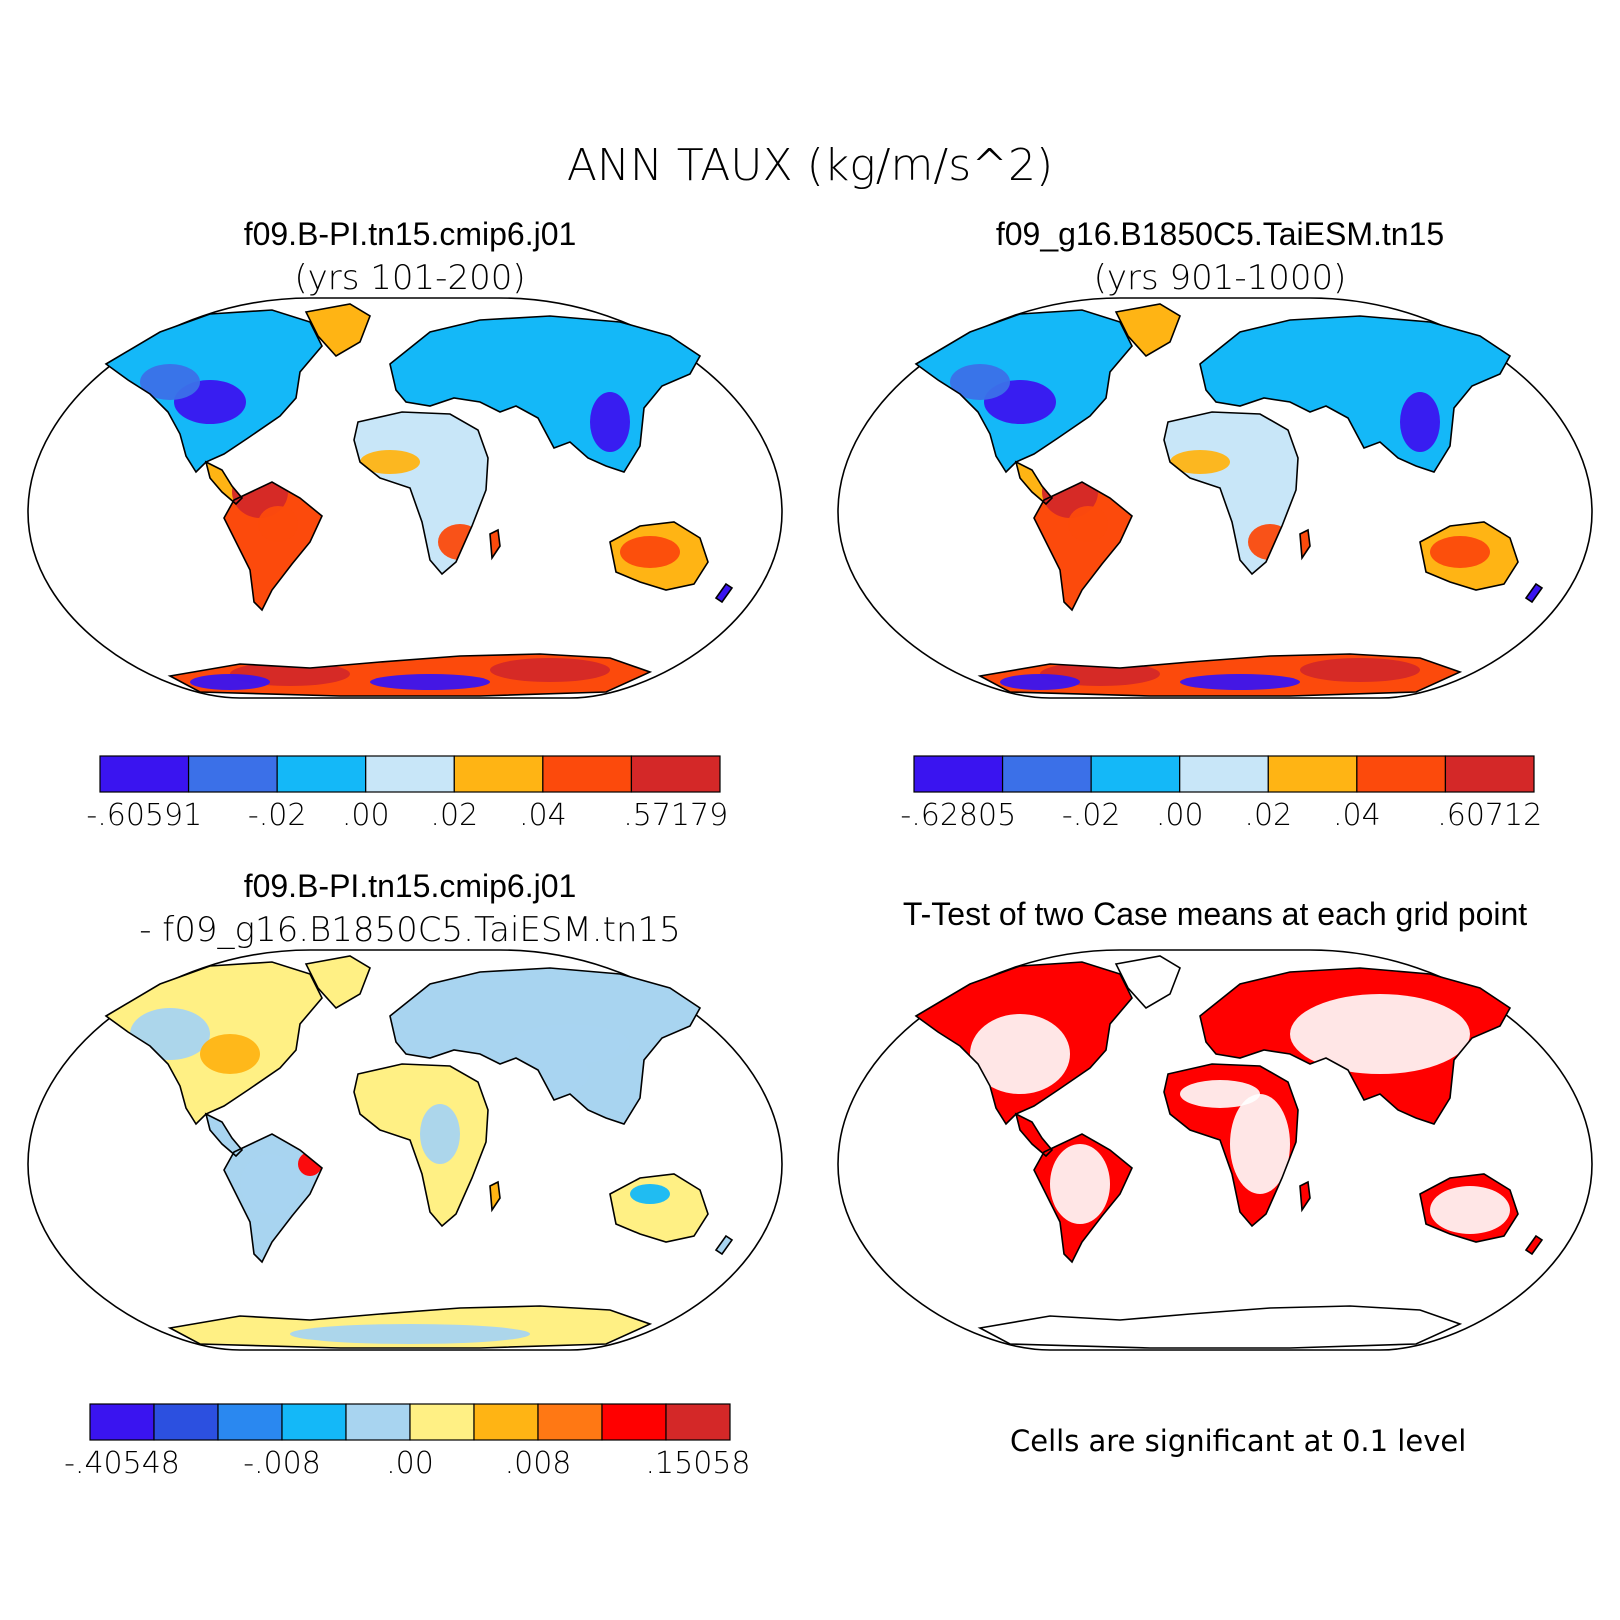 The height and width of the screenshot is (1620, 1620). What do you see at coordinates (144, 815) in the screenshot?
I see `colorbar-tick-label: -.60591` at bounding box center [144, 815].